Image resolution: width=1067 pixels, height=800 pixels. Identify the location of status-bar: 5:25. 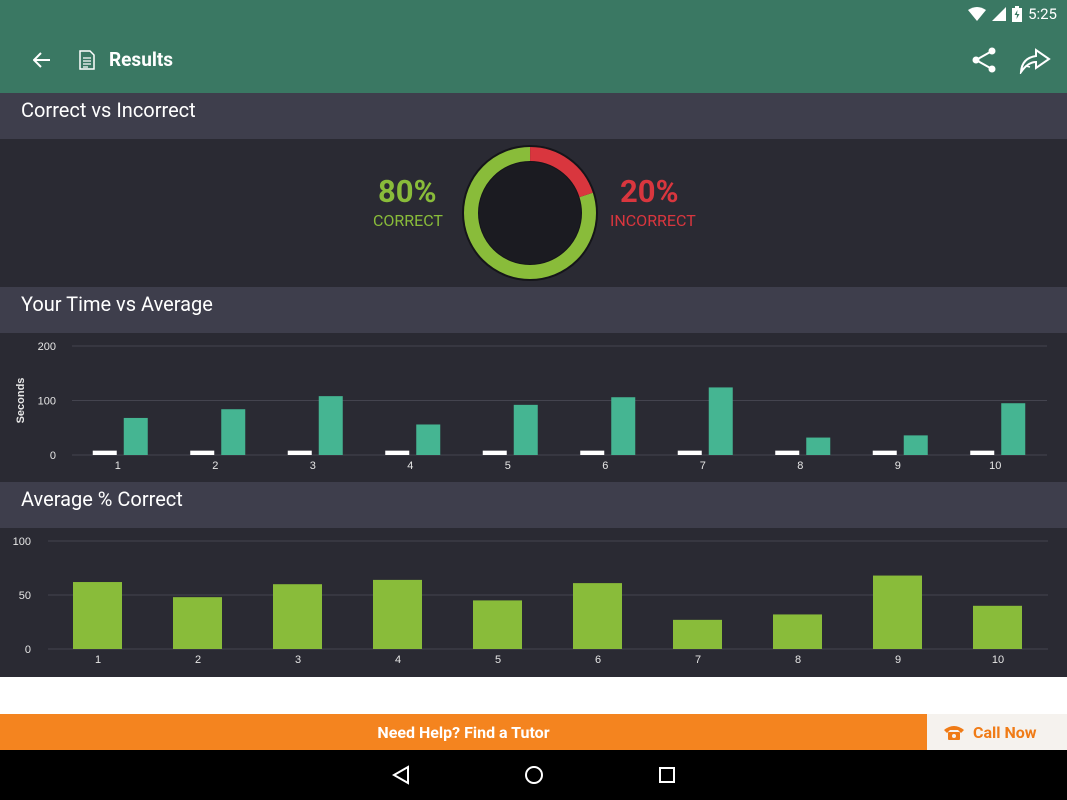
(1012, 14).